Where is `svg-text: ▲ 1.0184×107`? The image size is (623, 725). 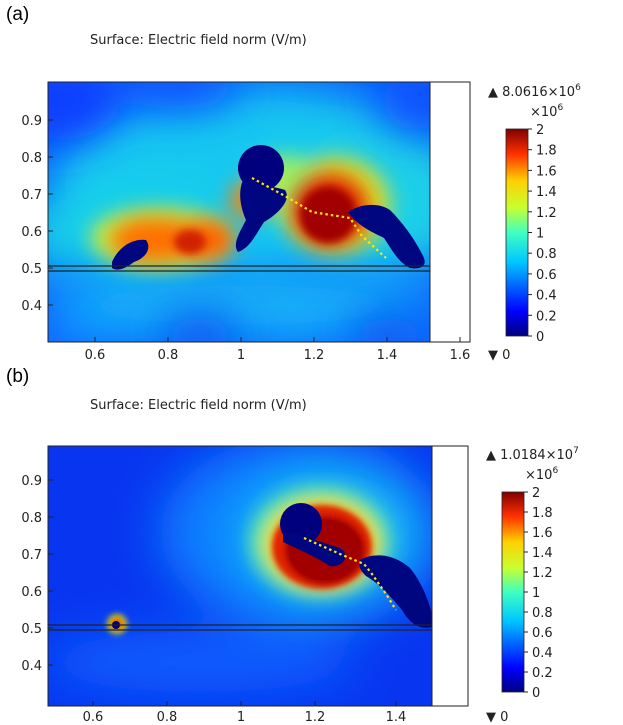 svg-text: ▲ 1.0184×107 is located at coordinates (532, 454).